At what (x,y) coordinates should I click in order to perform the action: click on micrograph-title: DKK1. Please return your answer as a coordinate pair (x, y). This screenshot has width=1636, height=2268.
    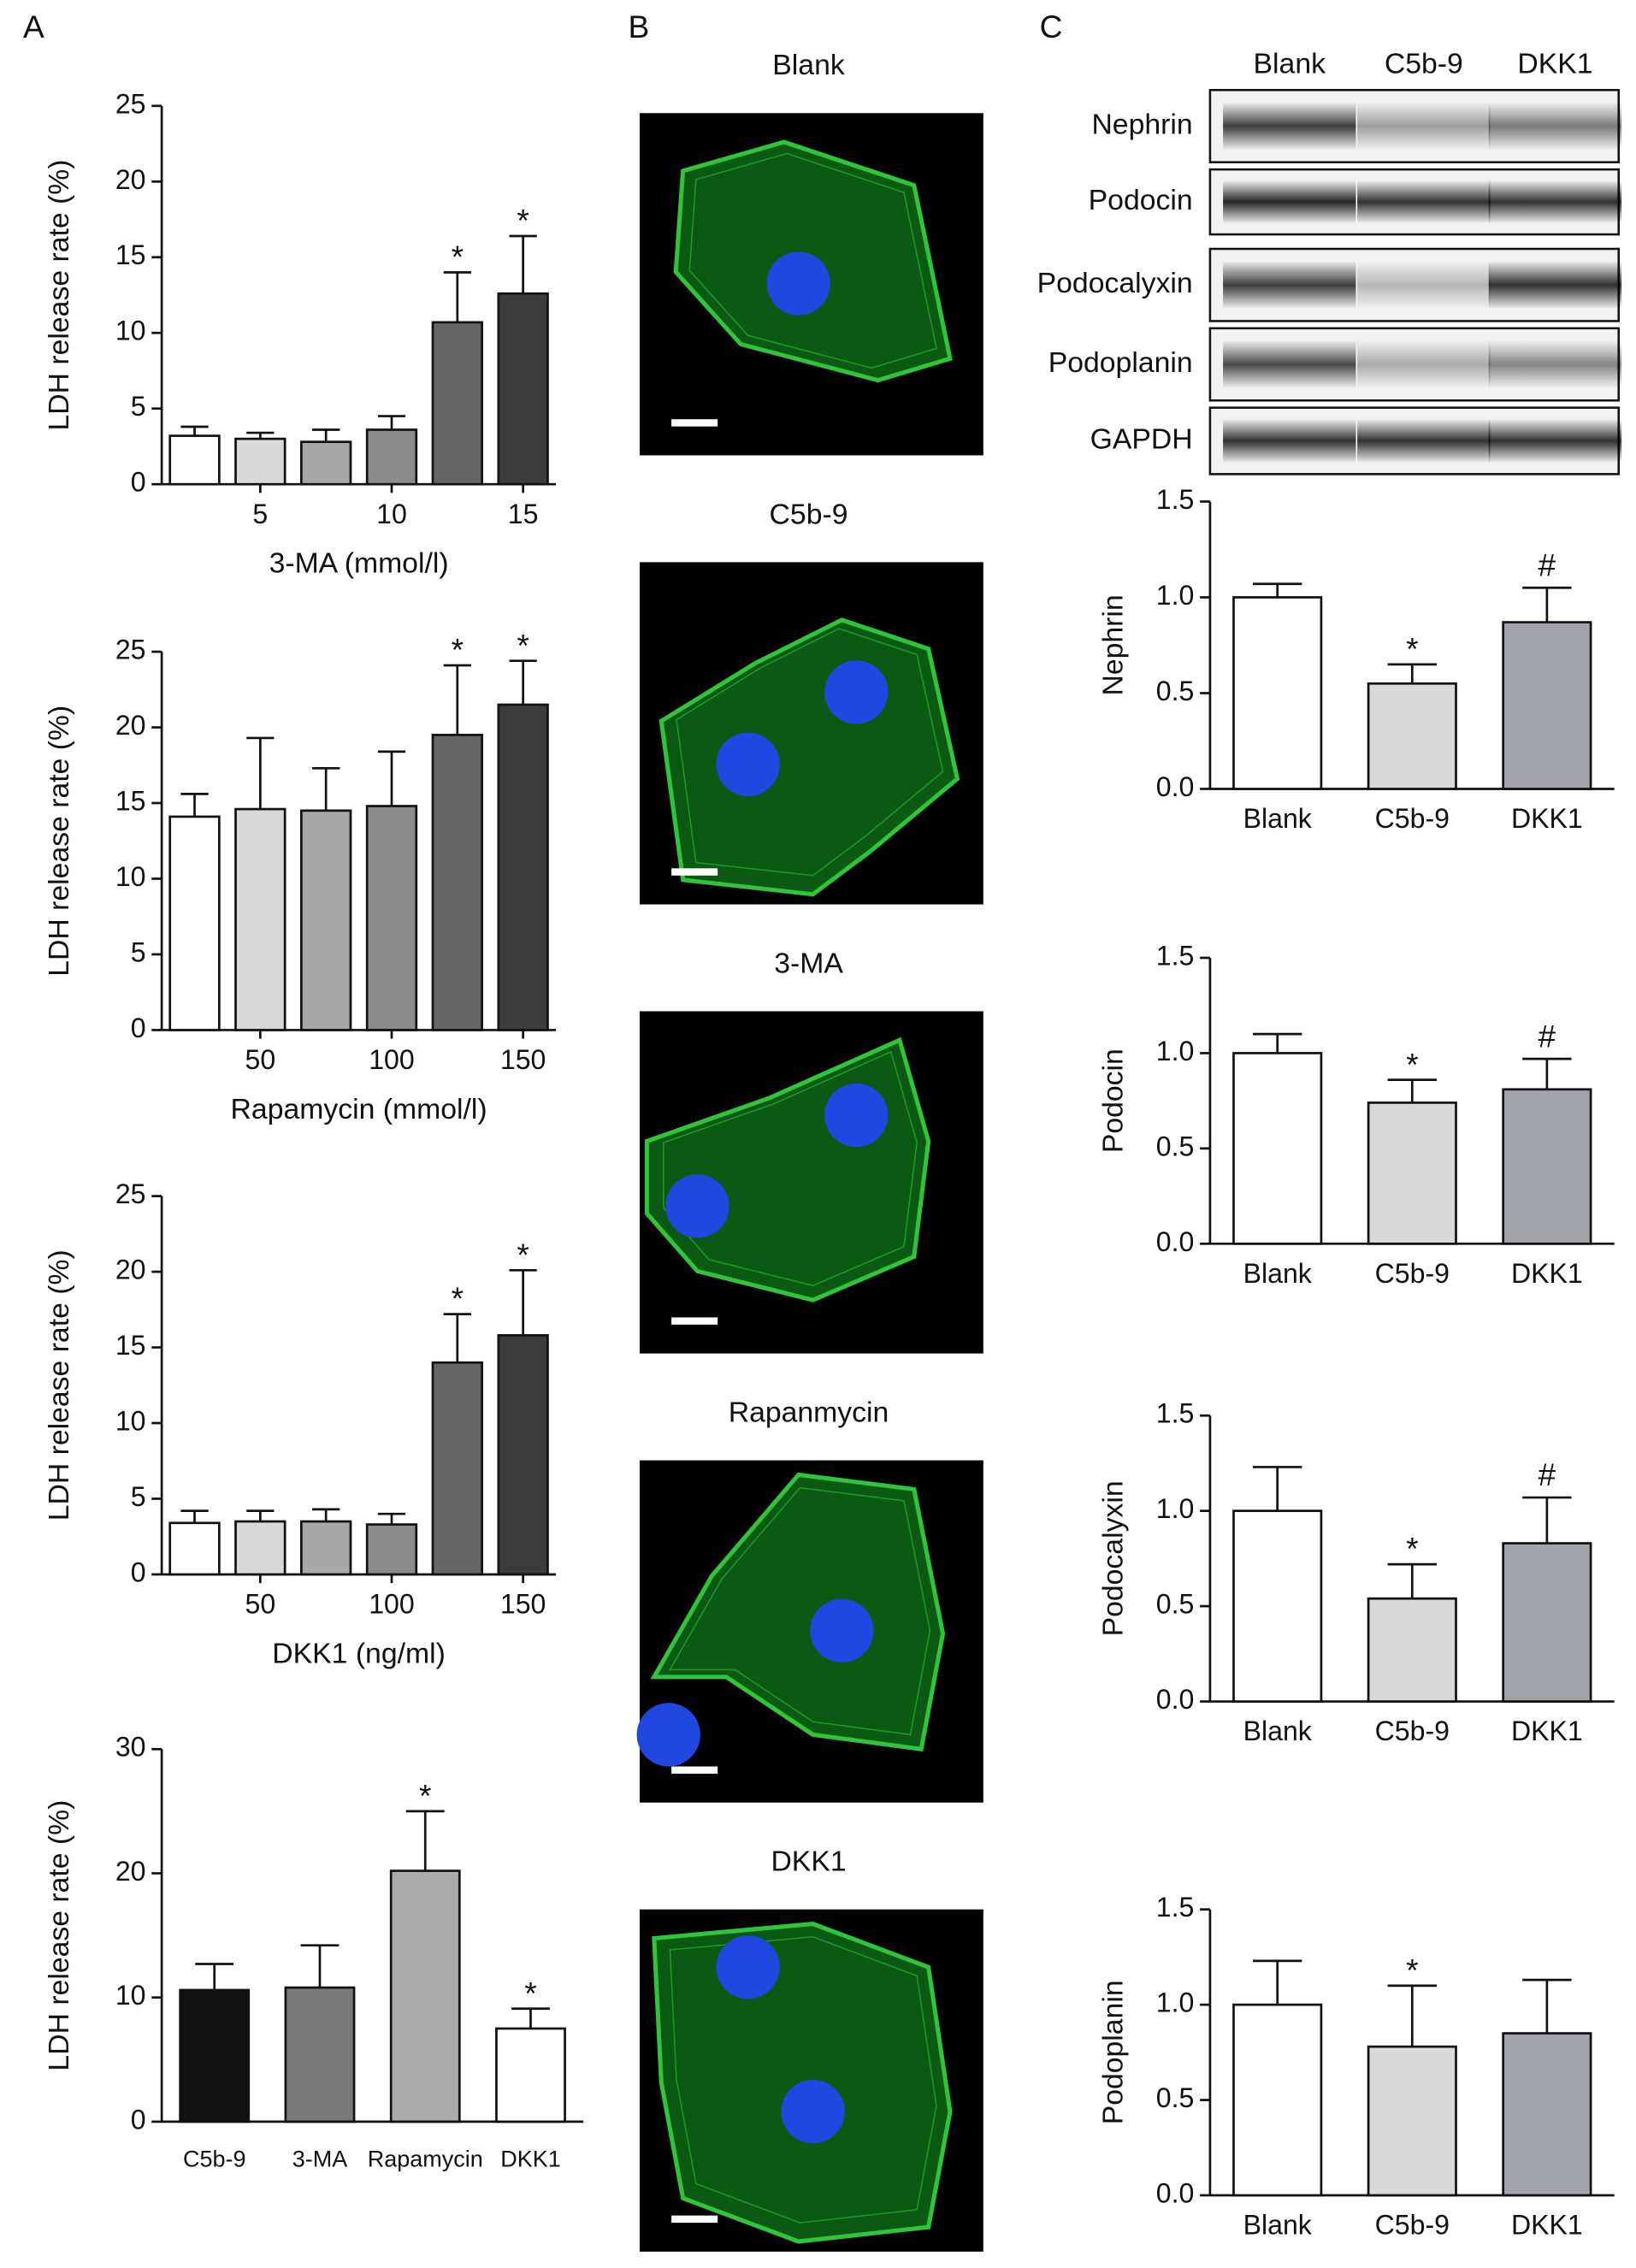
    Looking at the image, I should click on (808, 1862).